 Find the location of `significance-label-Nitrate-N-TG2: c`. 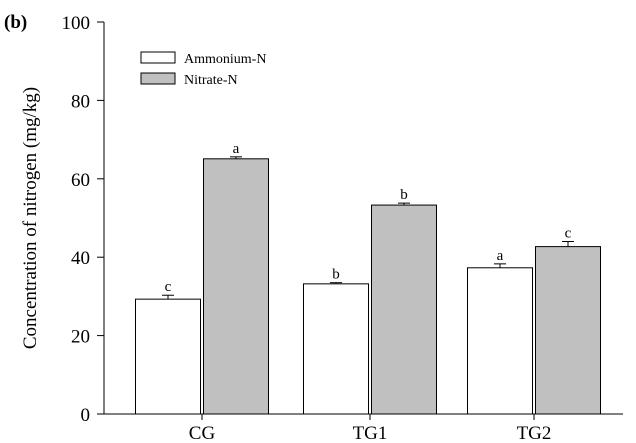

significance-label-Nitrate-N-TG2: c is located at coordinates (568, 234).